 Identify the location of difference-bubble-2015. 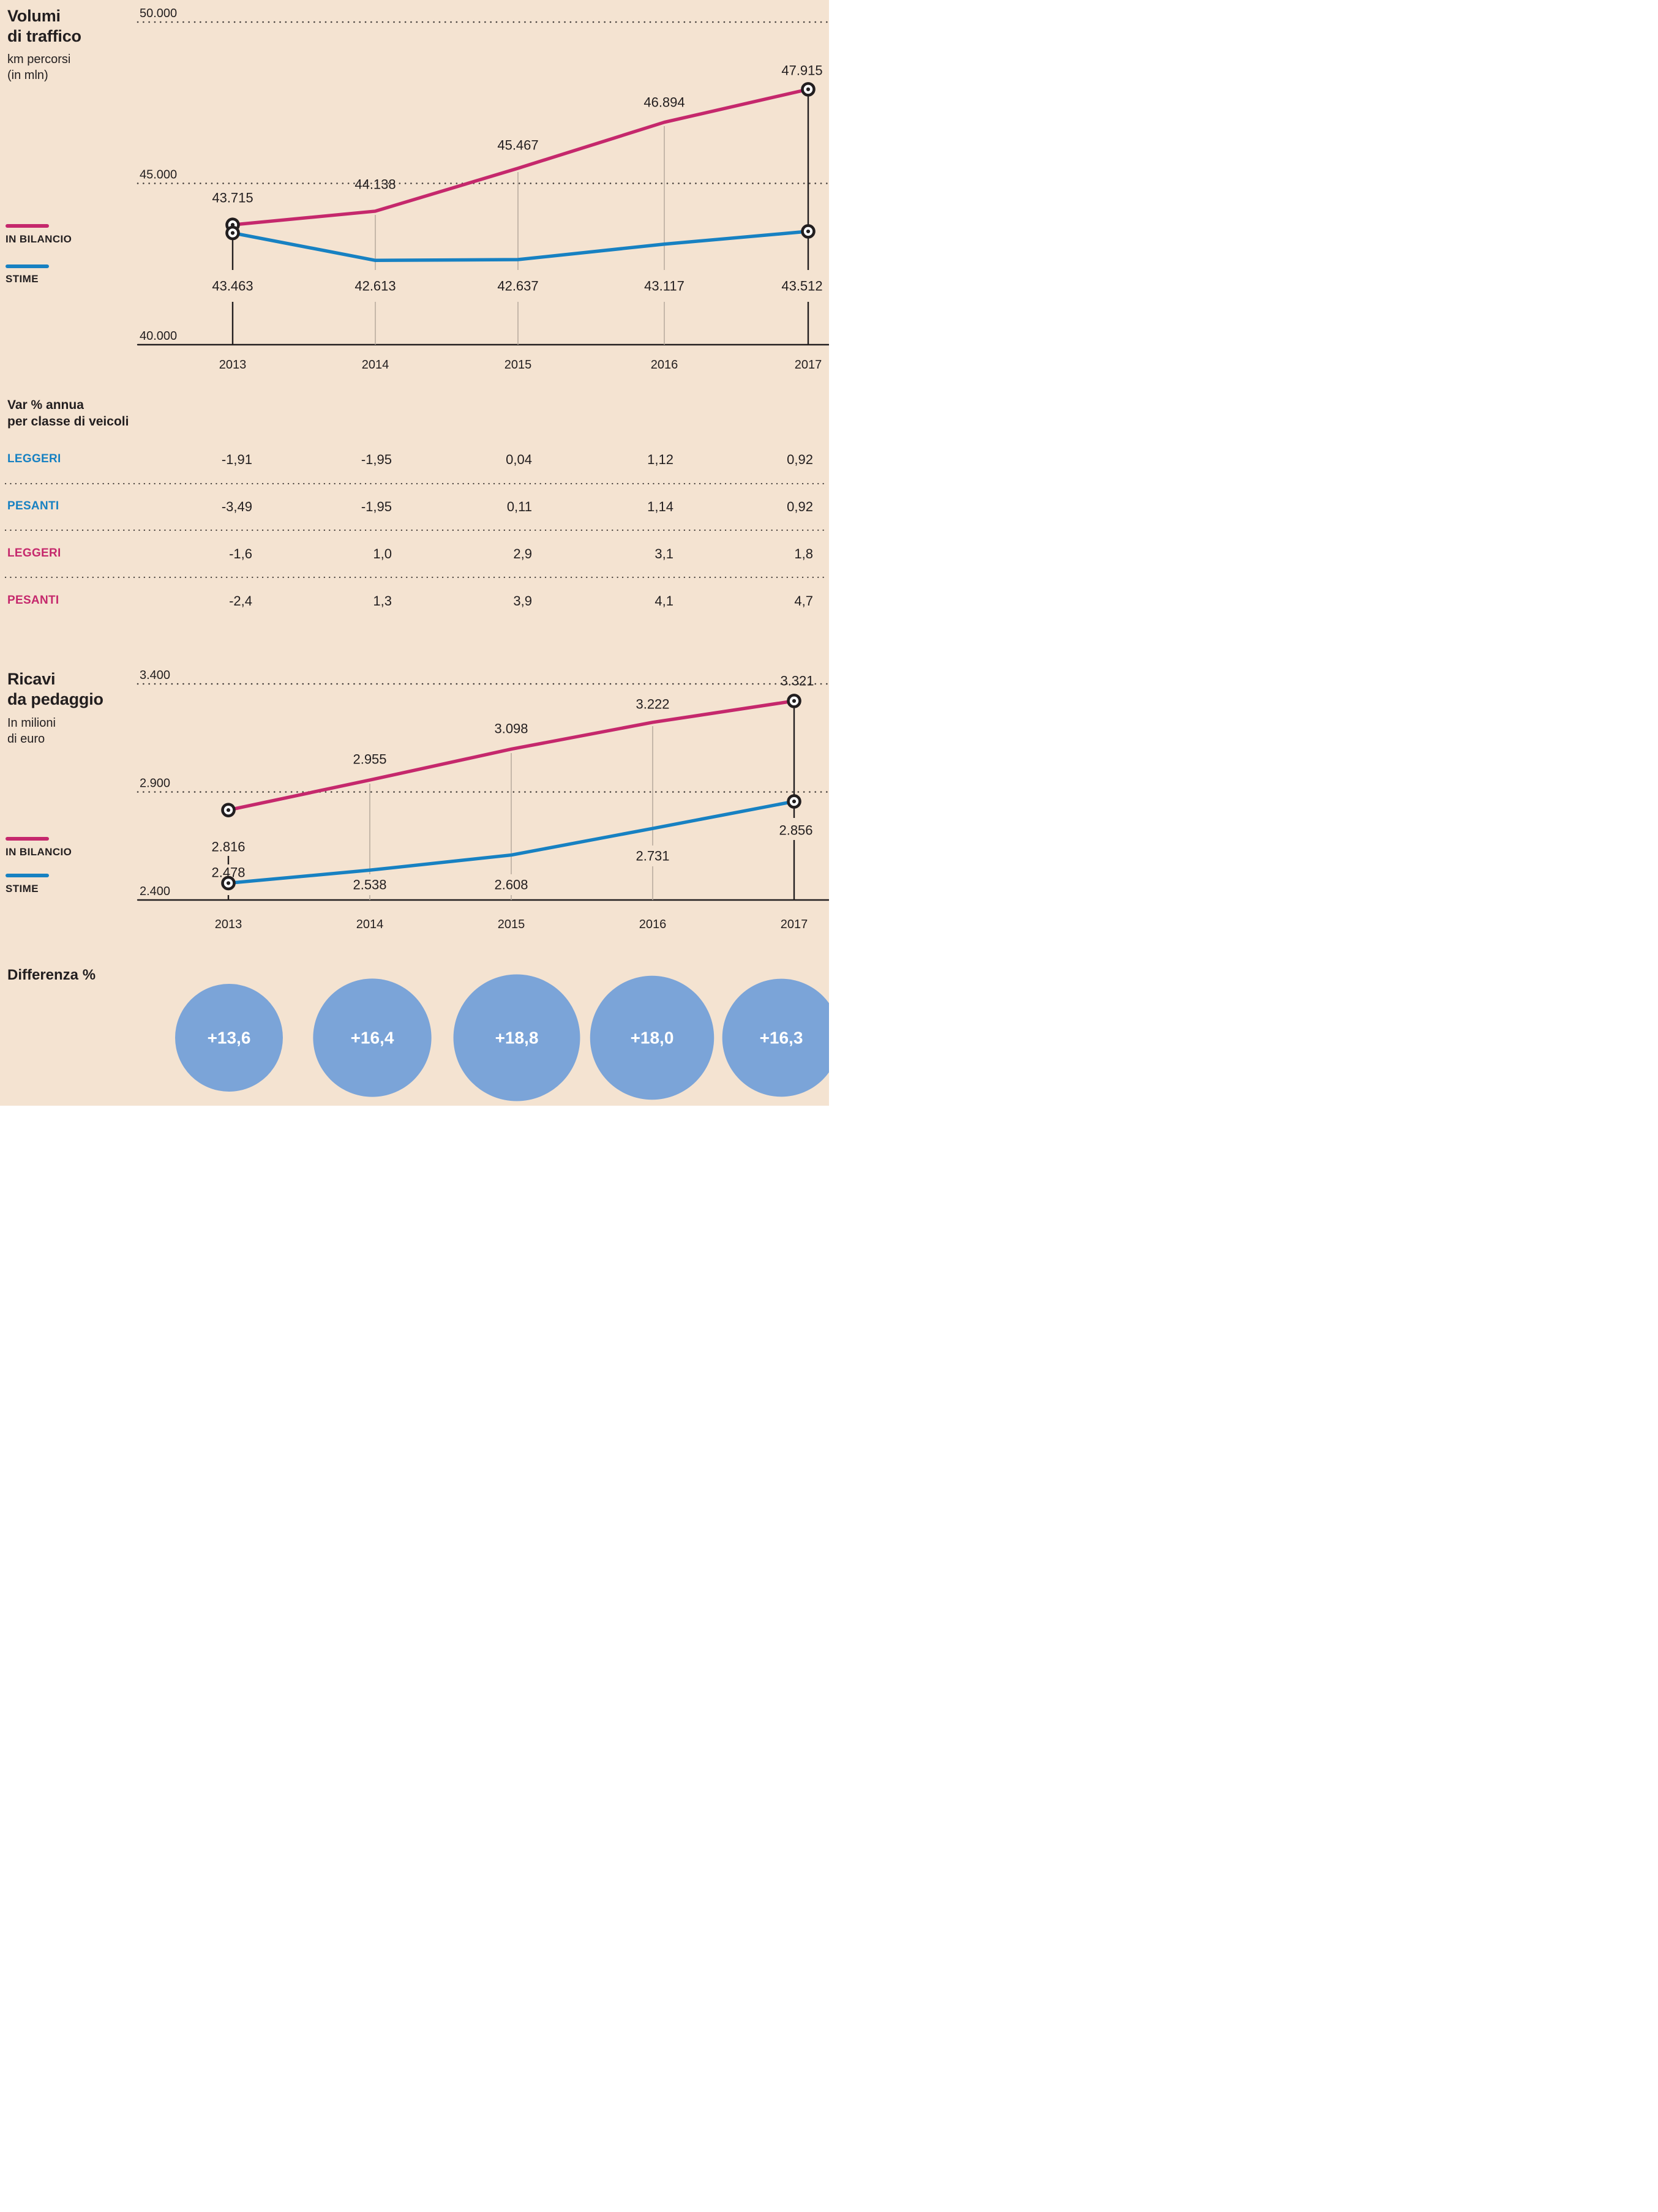
(516, 1037).